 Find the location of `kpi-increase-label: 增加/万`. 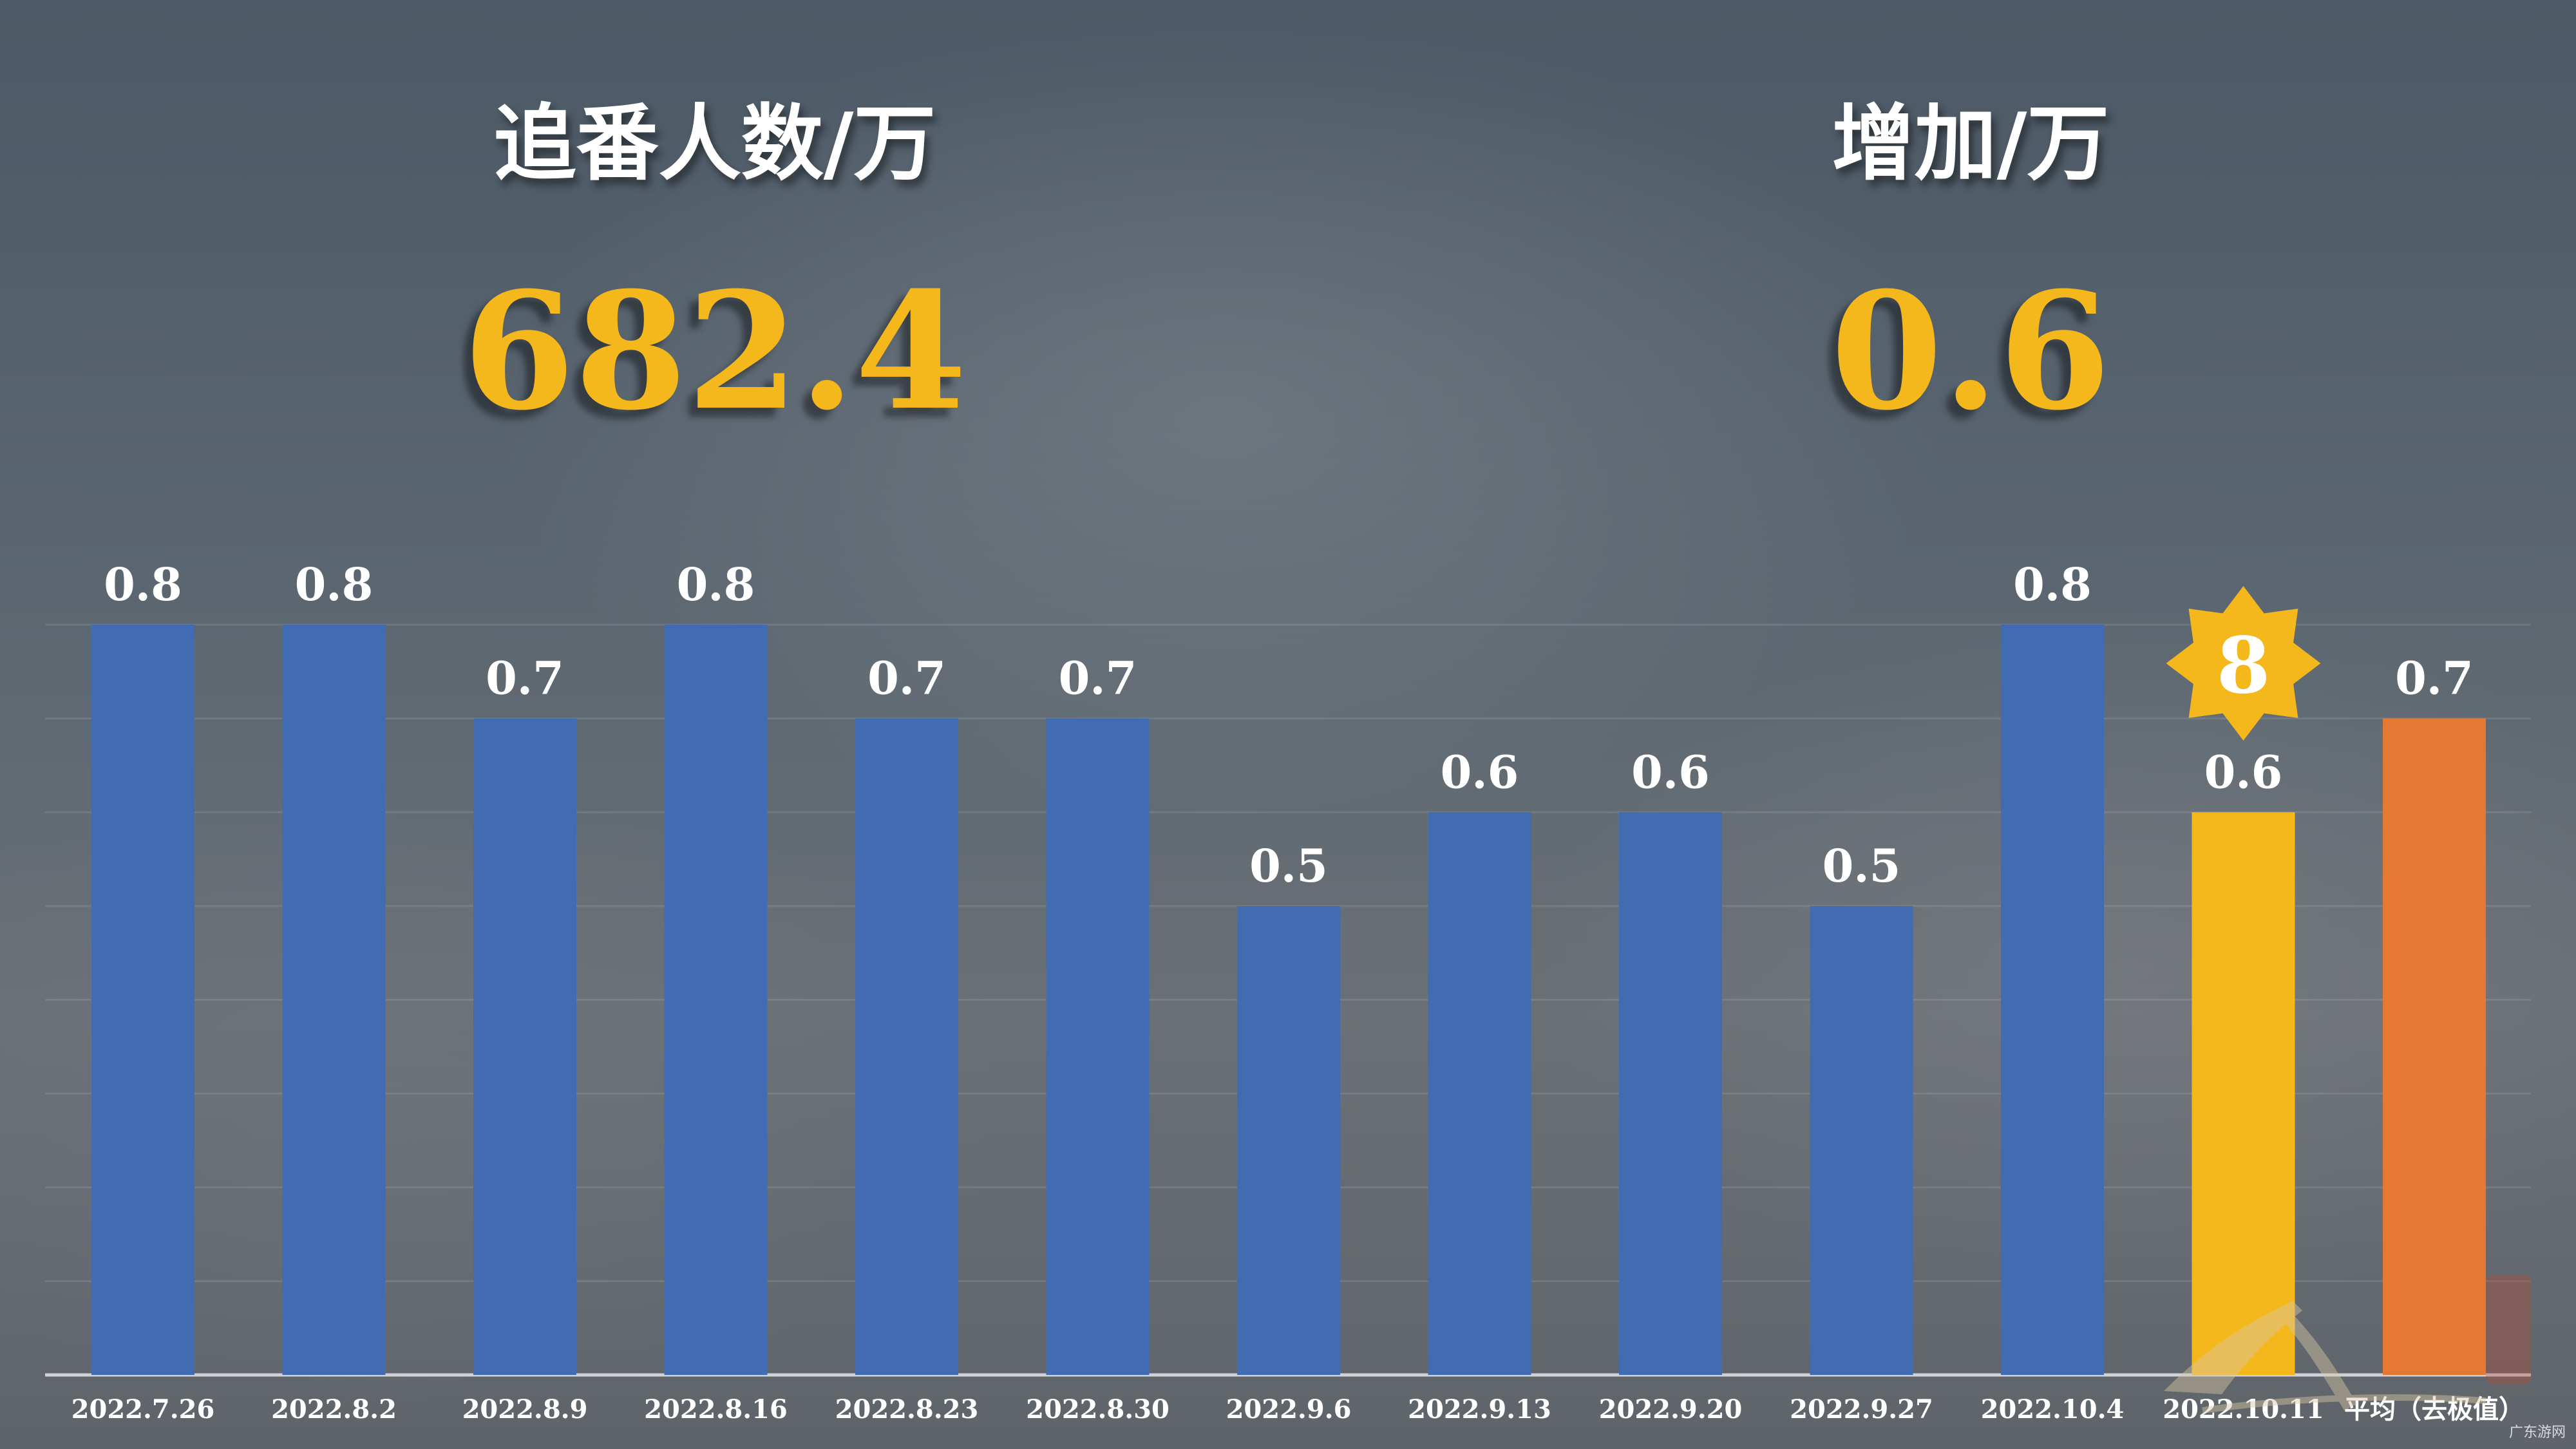

kpi-increase-label: 增加/万 is located at coordinates (1971, 144).